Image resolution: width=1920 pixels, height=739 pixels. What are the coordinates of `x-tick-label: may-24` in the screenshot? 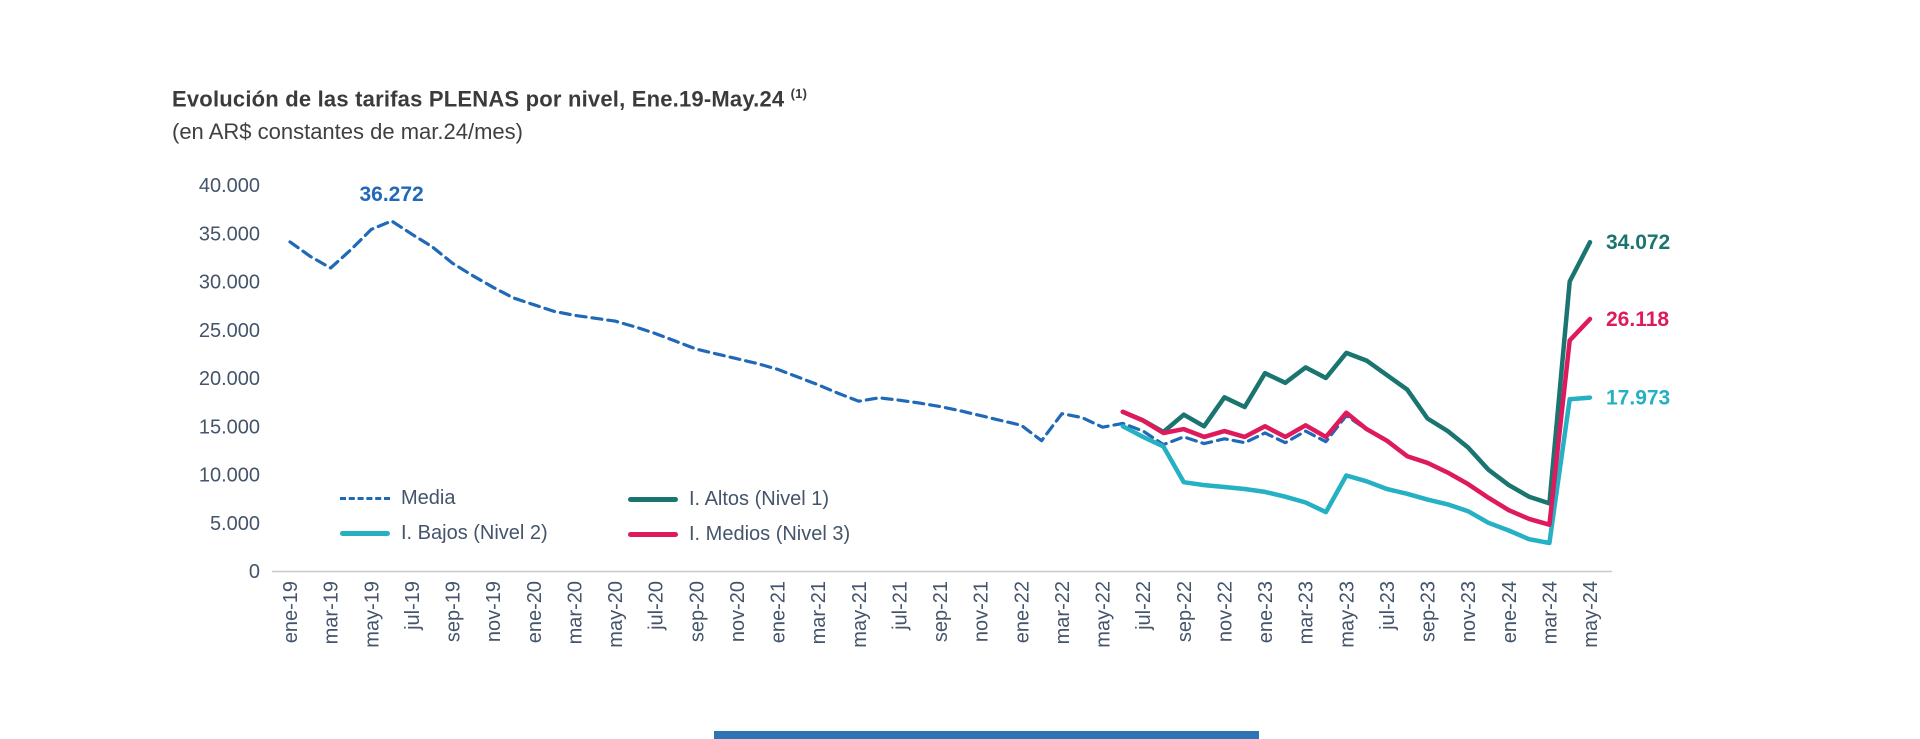 It's located at (1591, 614).